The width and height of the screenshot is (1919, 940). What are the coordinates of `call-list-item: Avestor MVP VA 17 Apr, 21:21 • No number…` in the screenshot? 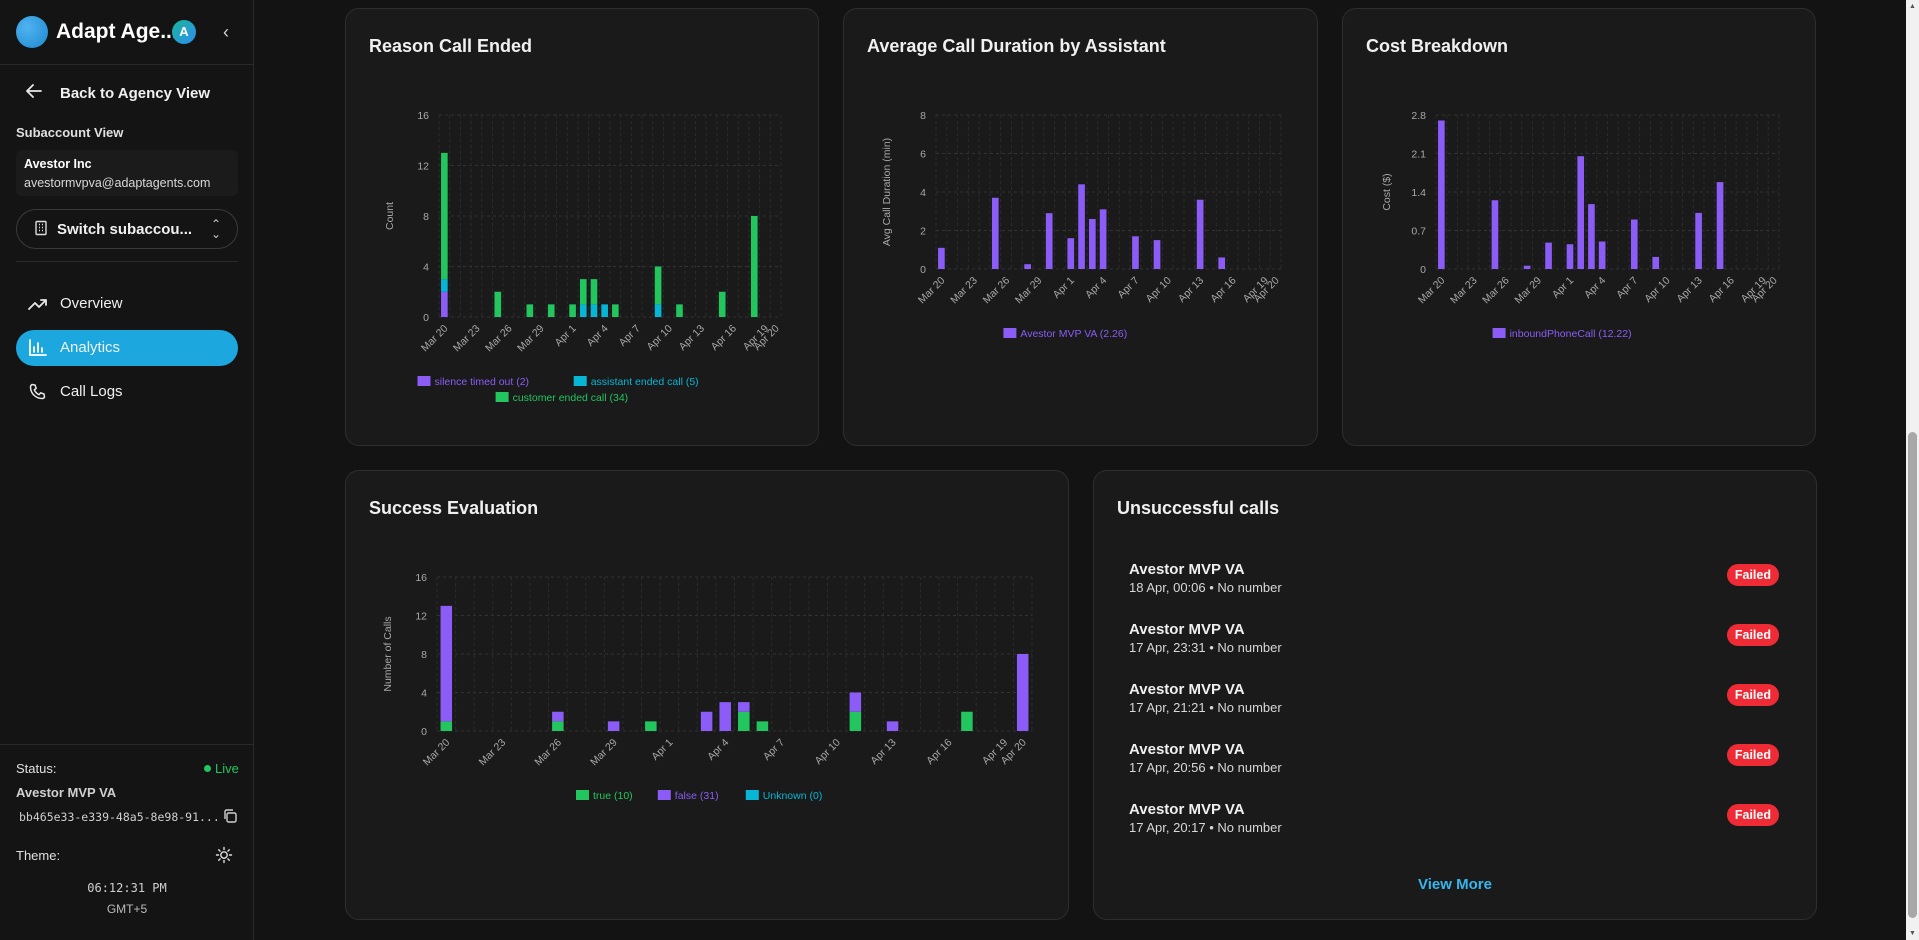 It's located at (1454, 706).